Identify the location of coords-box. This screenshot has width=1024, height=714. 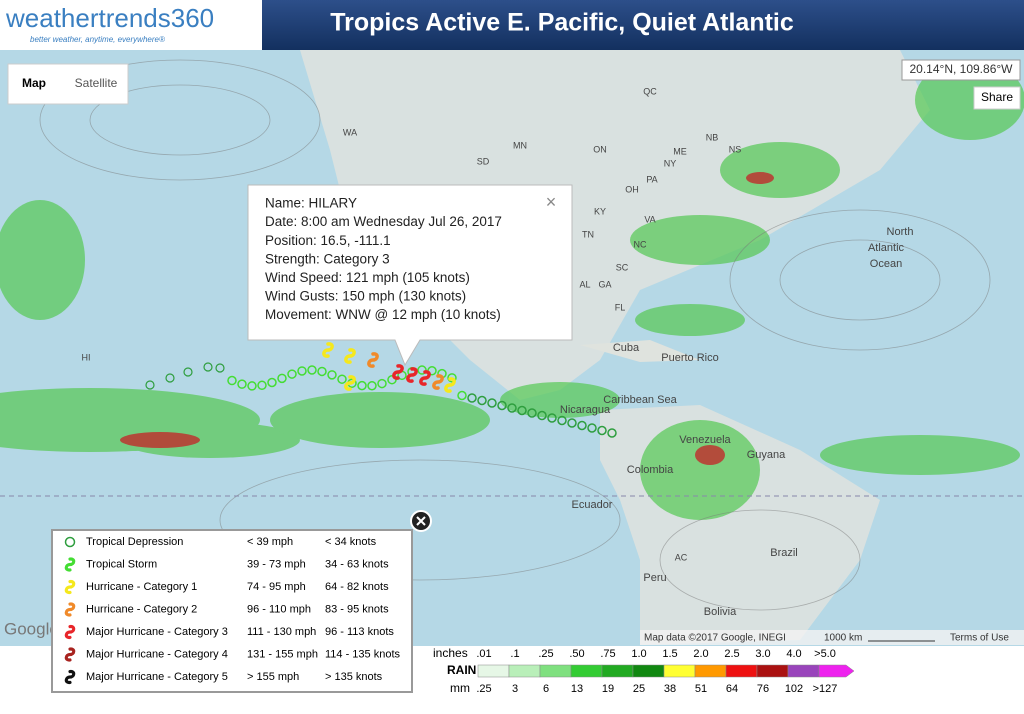
(961, 70).